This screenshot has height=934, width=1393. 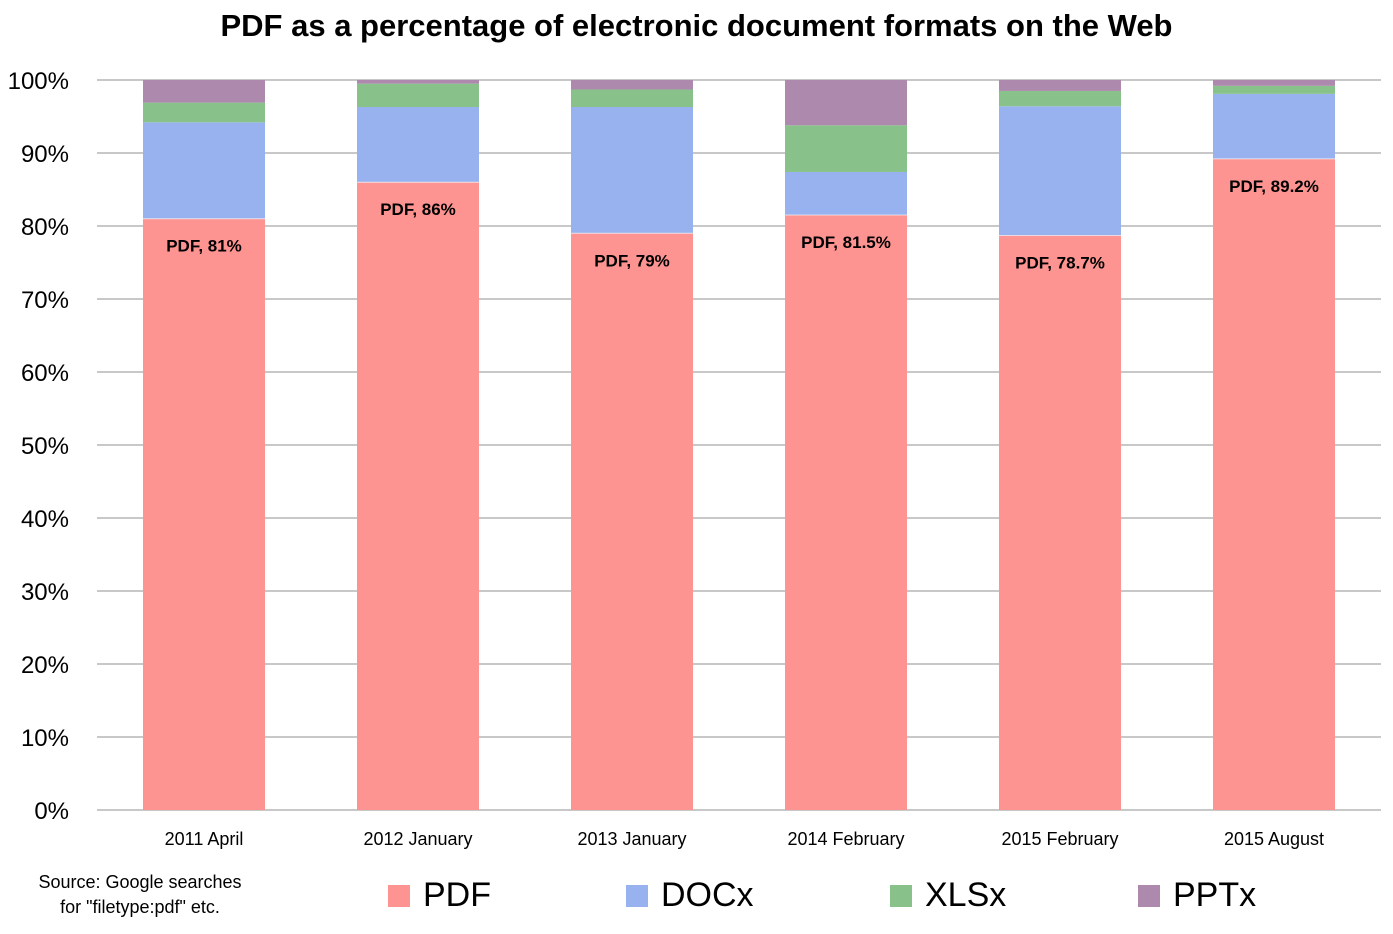 I want to click on legend-label-xlsx: XLSx, so click(x=966, y=895).